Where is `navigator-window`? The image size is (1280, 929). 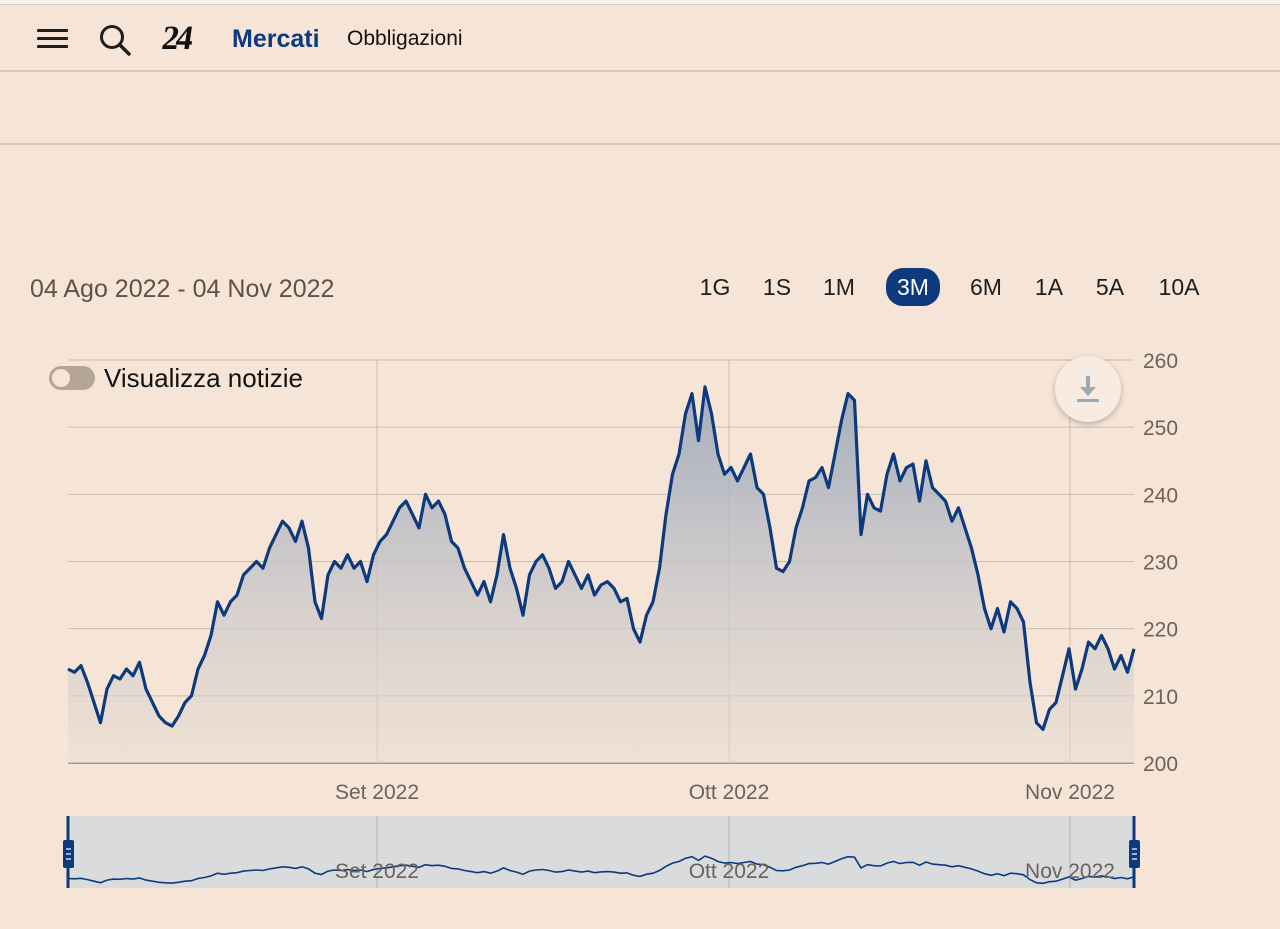 navigator-window is located at coordinates (601, 852).